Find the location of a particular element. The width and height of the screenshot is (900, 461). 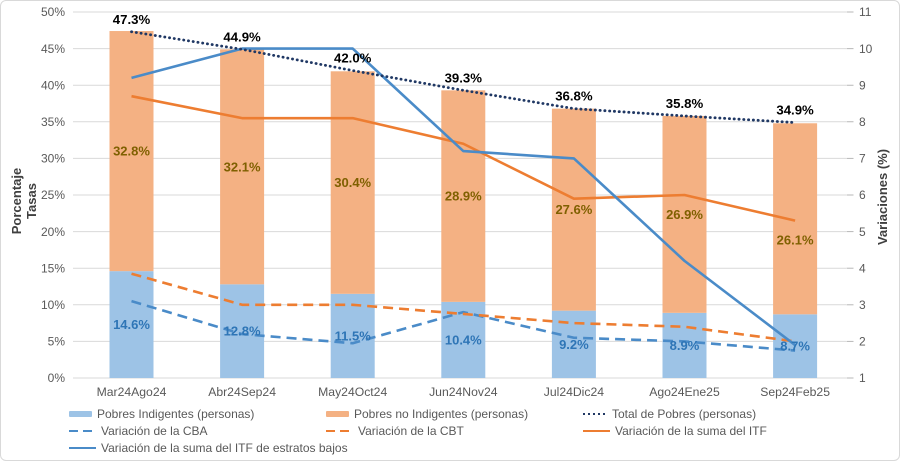

left-axis-tick-label: 45% is located at coordinates (53, 49).